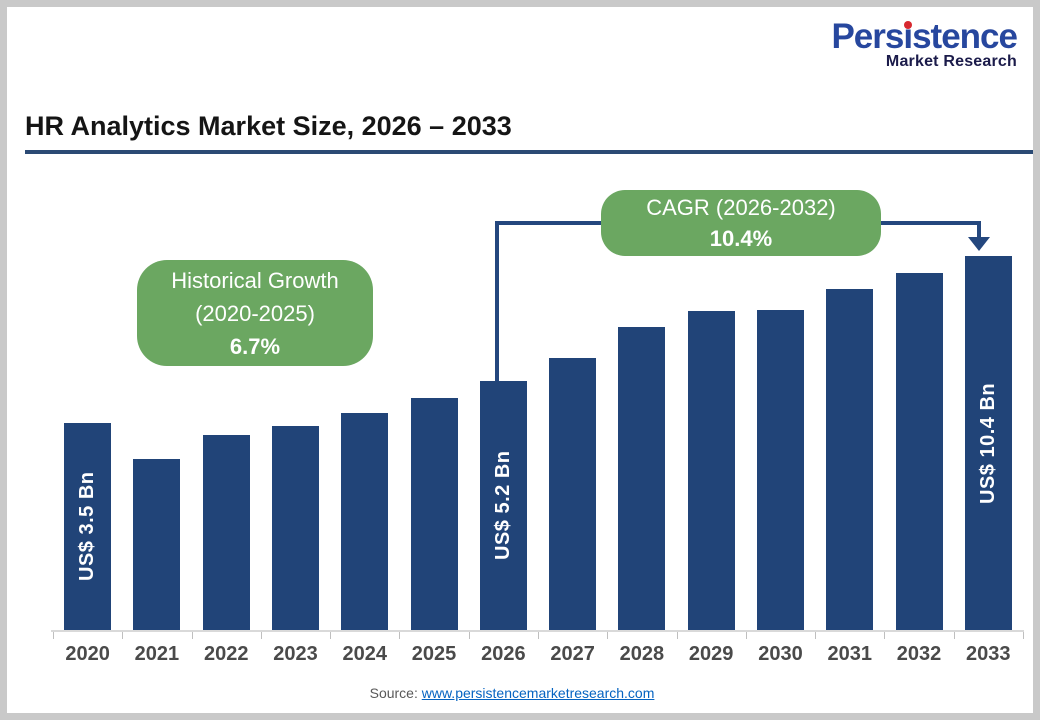 The width and height of the screenshot is (1040, 720). Describe the element at coordinates (642, 654) in the screenshot. I see `year-label-2028: 2028` at that location.